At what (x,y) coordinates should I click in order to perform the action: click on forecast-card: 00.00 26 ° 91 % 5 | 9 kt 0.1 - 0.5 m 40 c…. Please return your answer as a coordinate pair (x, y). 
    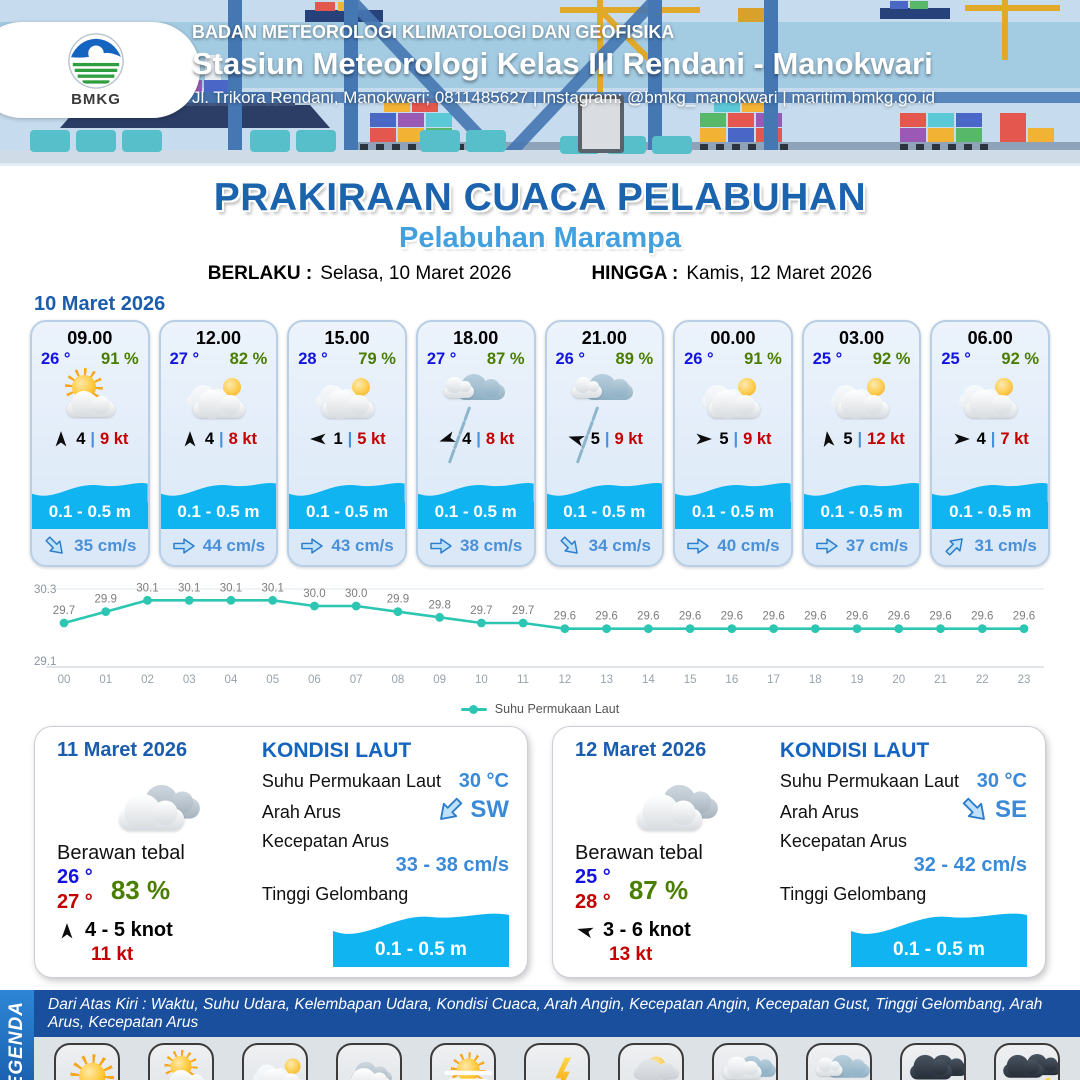
    Looking at the image, I should click on (733, 443).